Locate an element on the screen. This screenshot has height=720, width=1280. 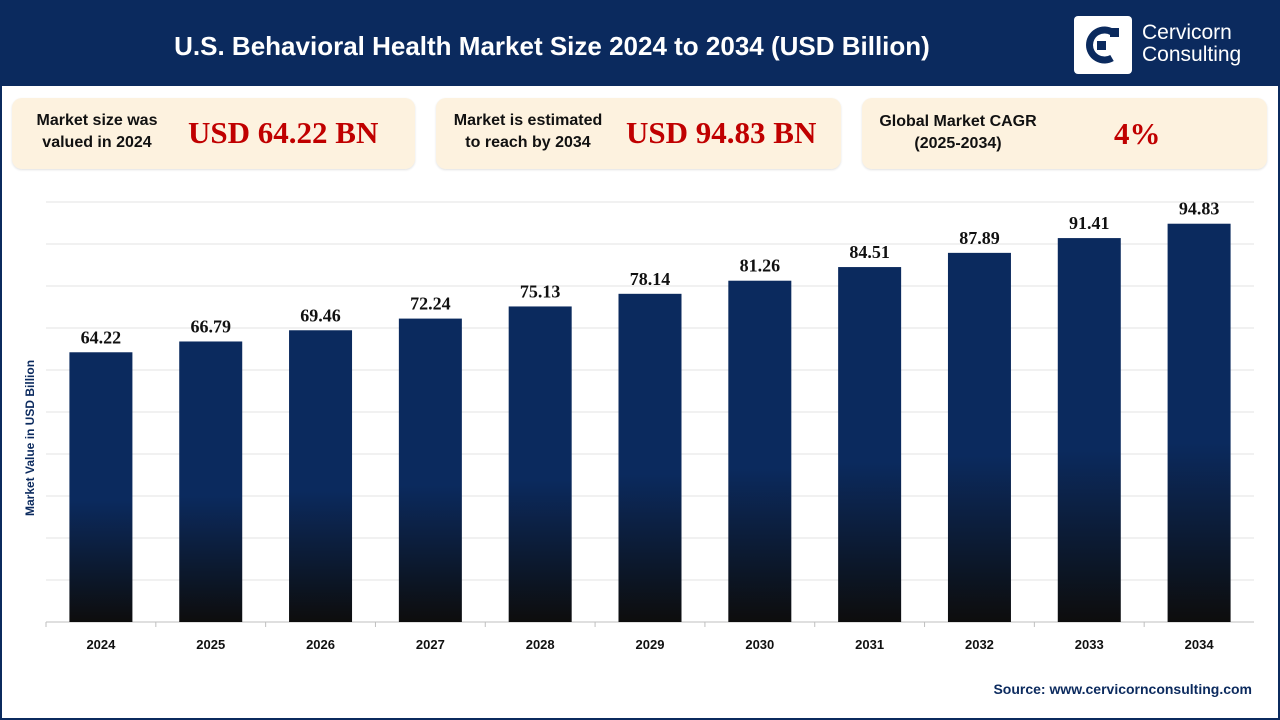
bar-2029 is located at coordinates (650, 457).